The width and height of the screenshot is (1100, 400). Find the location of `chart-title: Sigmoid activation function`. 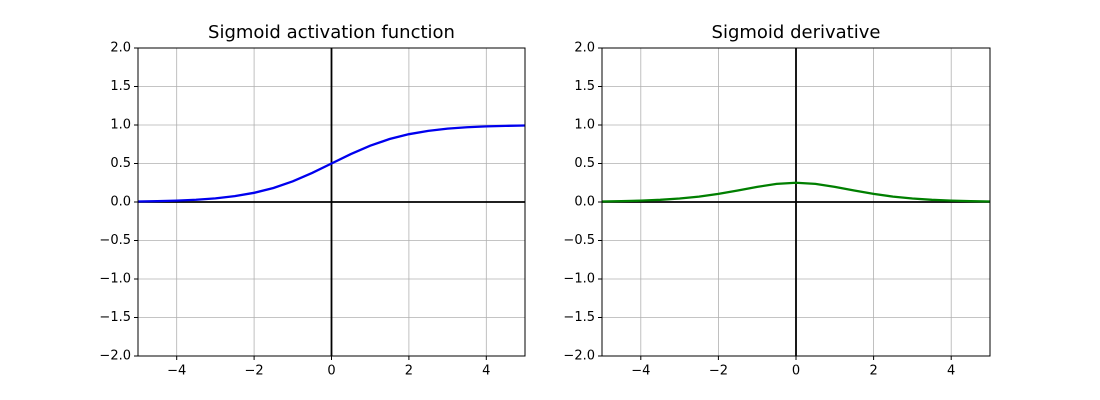

chart-title: Sigmoid activation function is located at coordinates (331, 32).